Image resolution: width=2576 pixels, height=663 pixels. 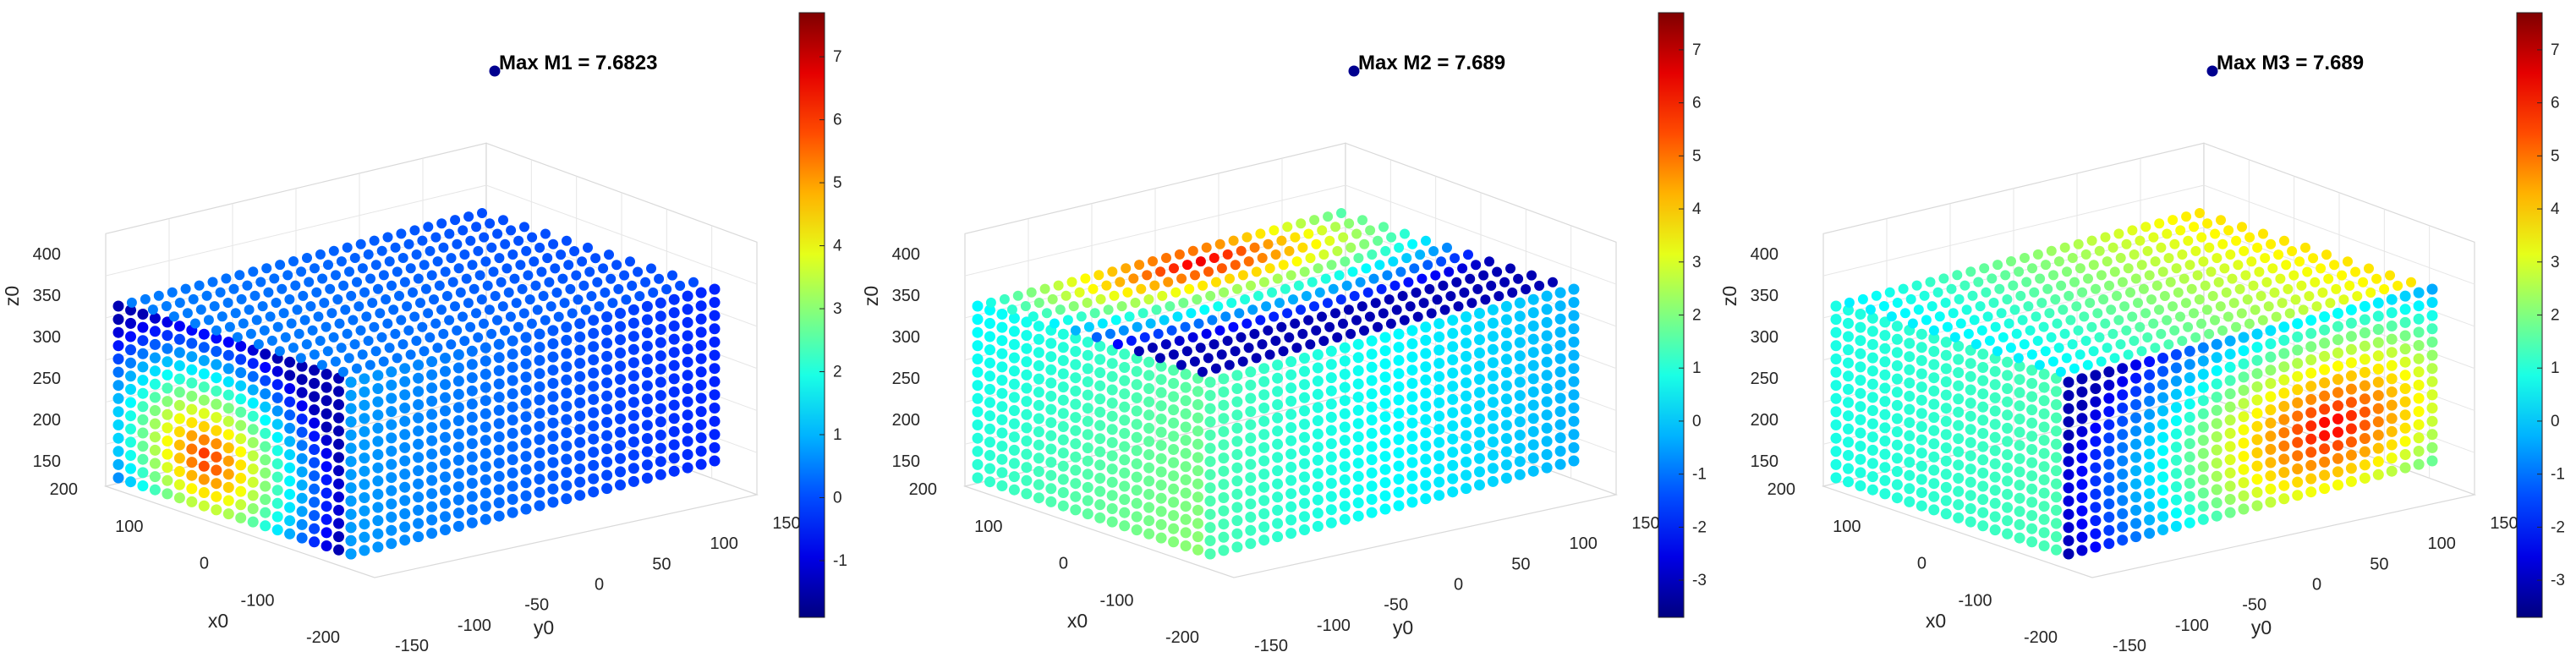 I want to click on y-tick-label: -150, so click(x=2129, y=646).